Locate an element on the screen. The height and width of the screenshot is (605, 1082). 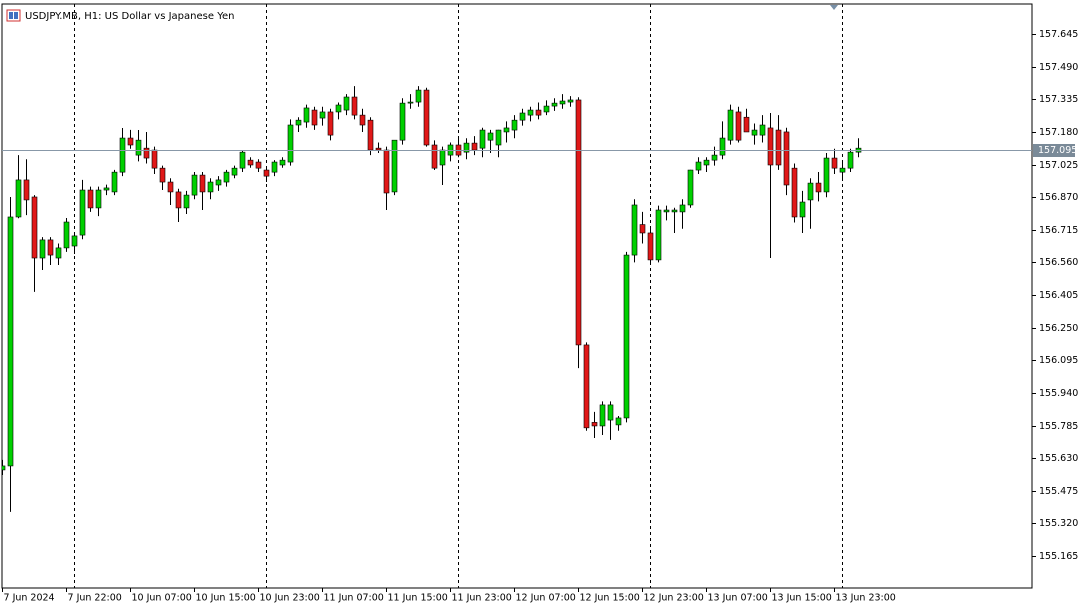
y-tick-label: 157.180 is located at coordinates (1058, 132).